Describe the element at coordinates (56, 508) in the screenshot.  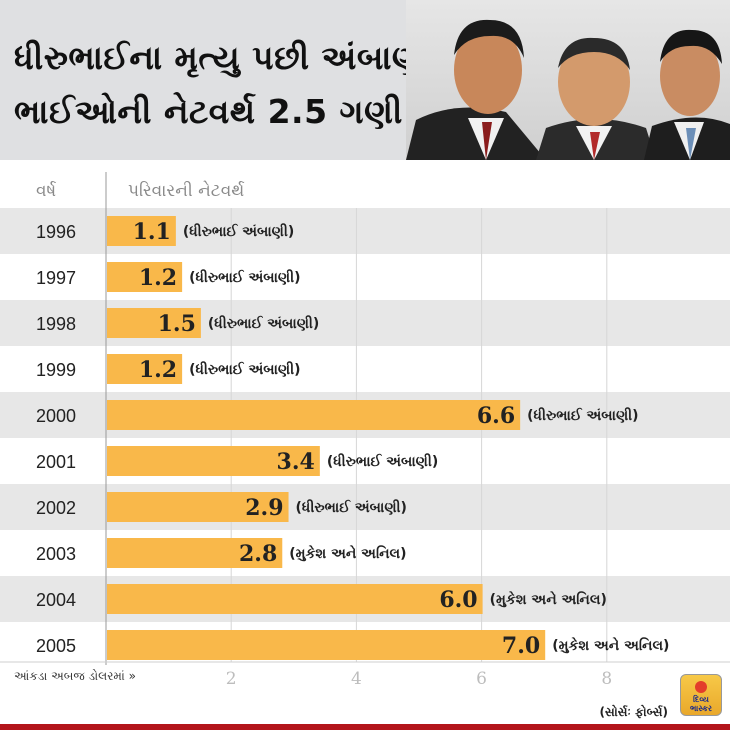
I see `year-label: 2002` at that location.